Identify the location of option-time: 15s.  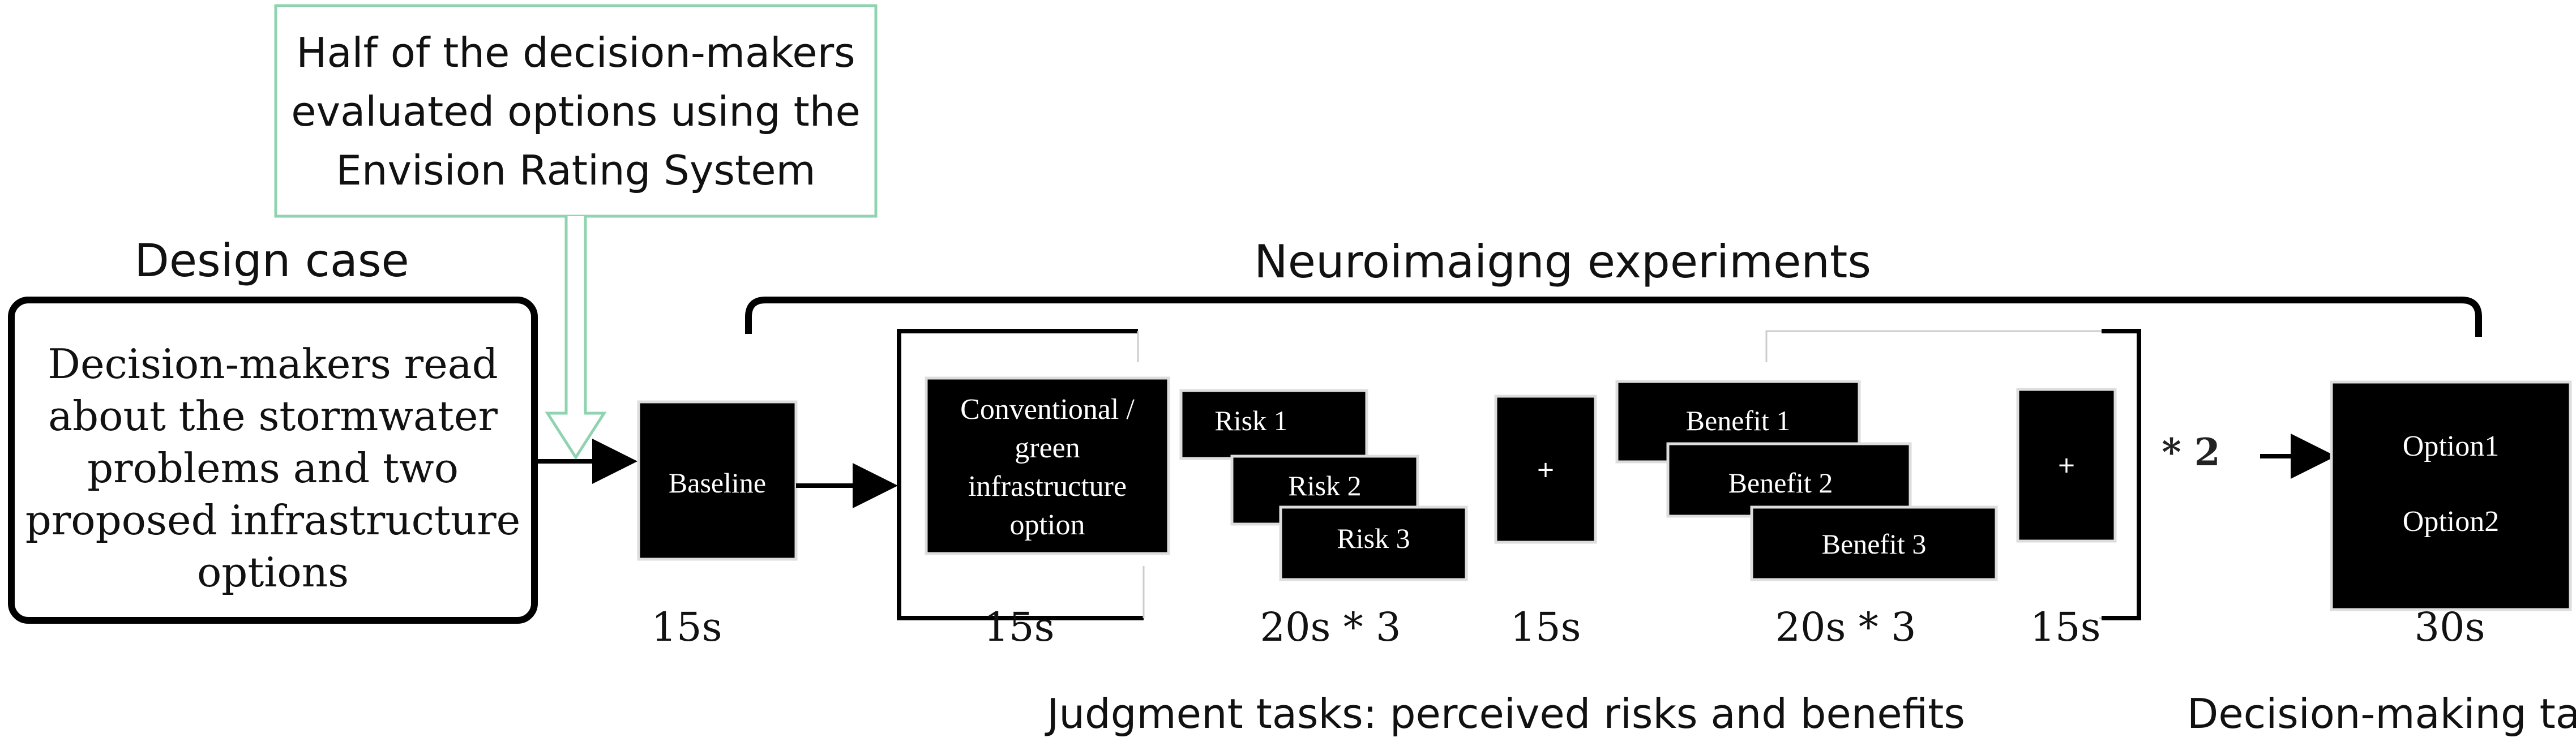
(1019, 627).